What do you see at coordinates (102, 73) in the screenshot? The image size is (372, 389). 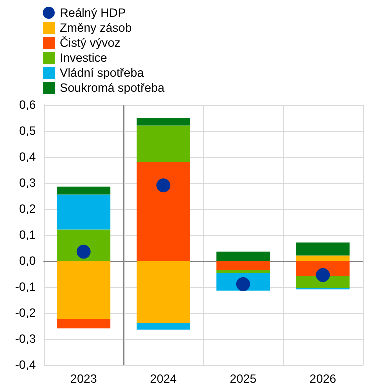 I see `legend-label: Vládní spotřeba` at bounding box center [102, 73].